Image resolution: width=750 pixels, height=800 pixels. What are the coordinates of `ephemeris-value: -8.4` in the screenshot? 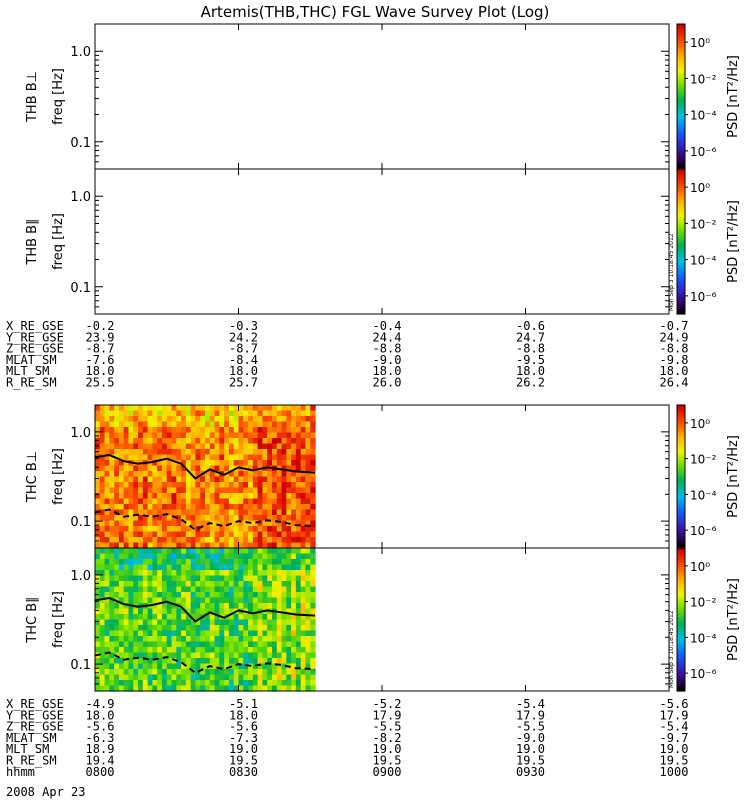 It's located at (243, 360).